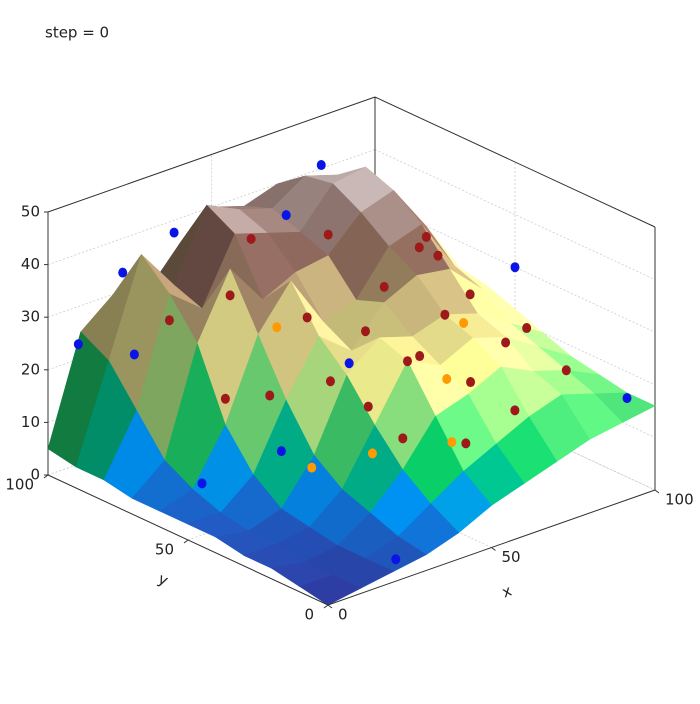 The image size is (700, 704). I want to click on z-tick-label: 10, so click(30, 422).